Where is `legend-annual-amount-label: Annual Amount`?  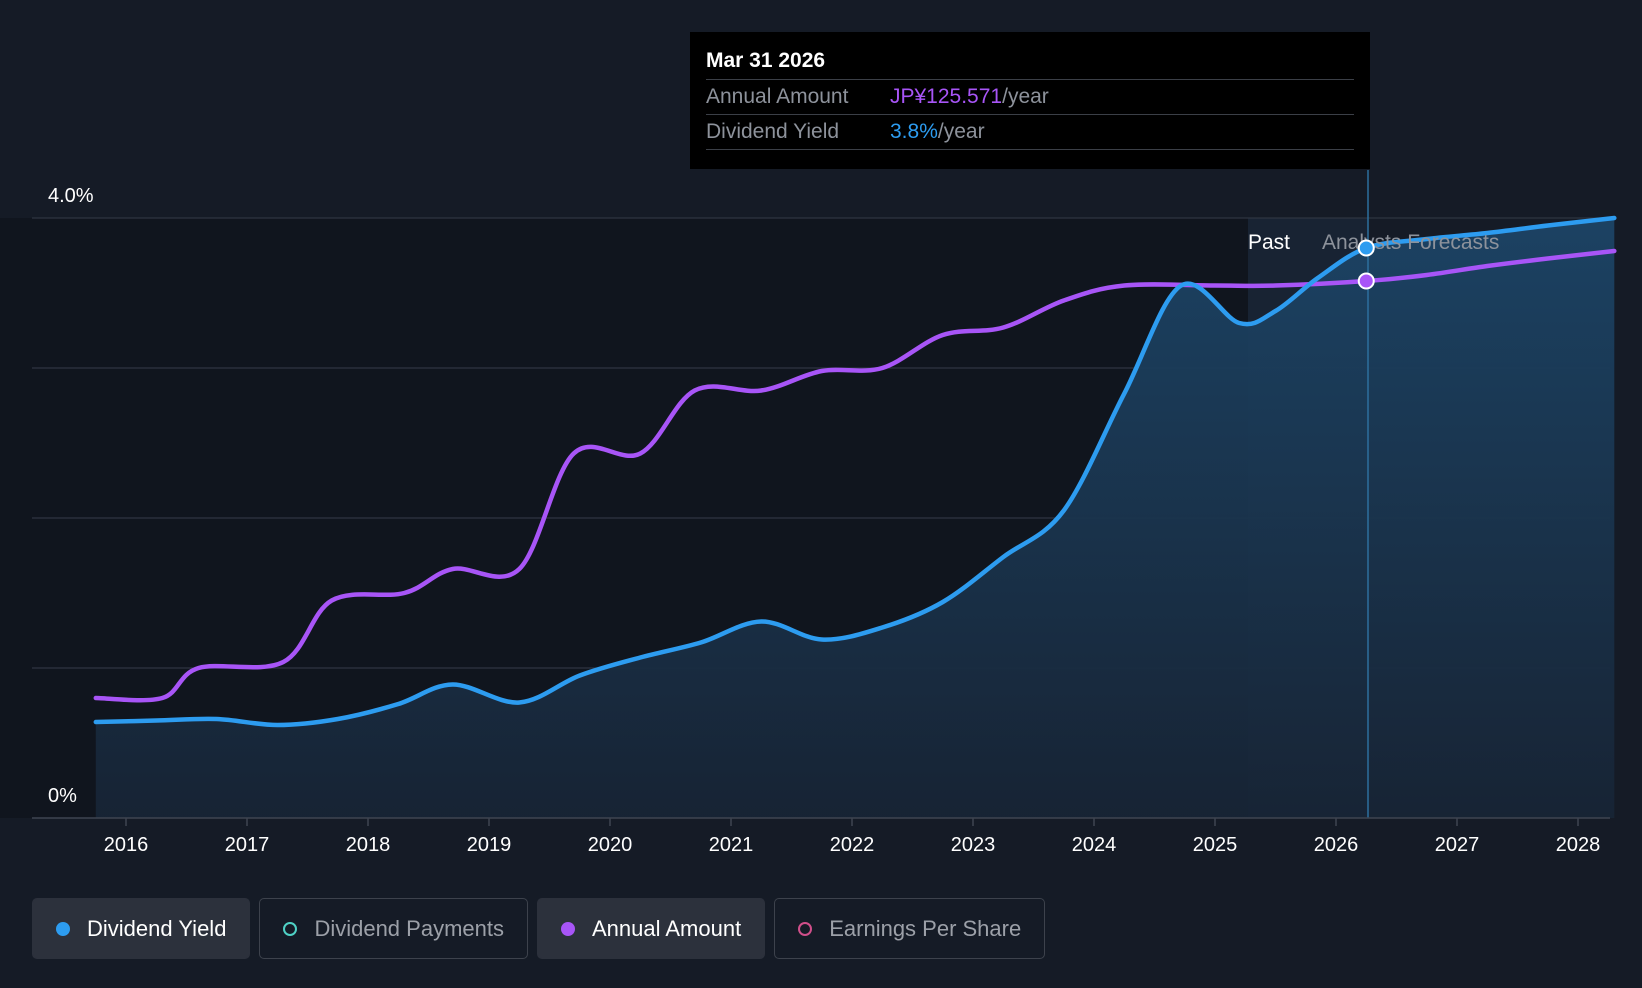
legend-annual-amount-label: Annual Amount is located at coordinates (666, 928).